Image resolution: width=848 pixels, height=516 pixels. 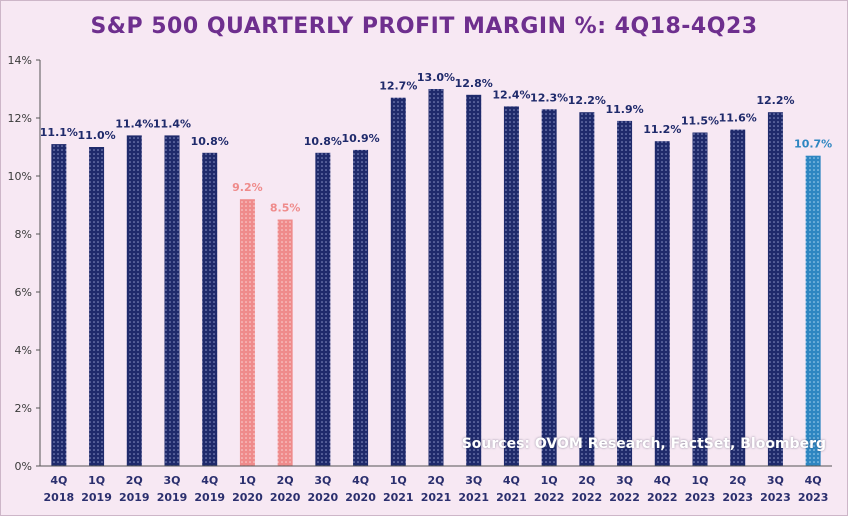 What do you see at coordinates (20, 60) in the screenshot?
I see `y-tick-label: 14%` at bounding box center [20, 60].